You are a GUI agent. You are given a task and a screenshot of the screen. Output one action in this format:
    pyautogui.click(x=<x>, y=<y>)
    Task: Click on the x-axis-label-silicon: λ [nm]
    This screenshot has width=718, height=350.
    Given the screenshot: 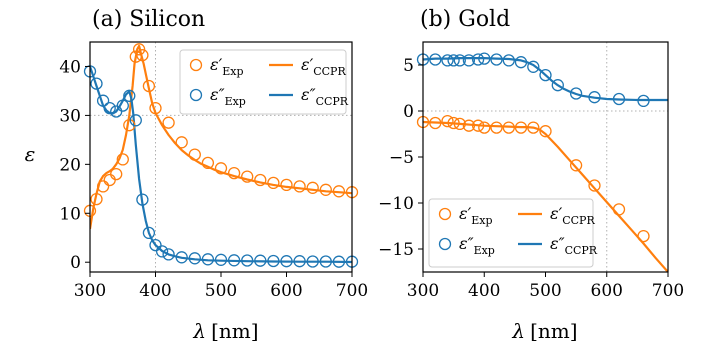 What is the action you would take?
    pyautogui.click(x=225, y=331)
    